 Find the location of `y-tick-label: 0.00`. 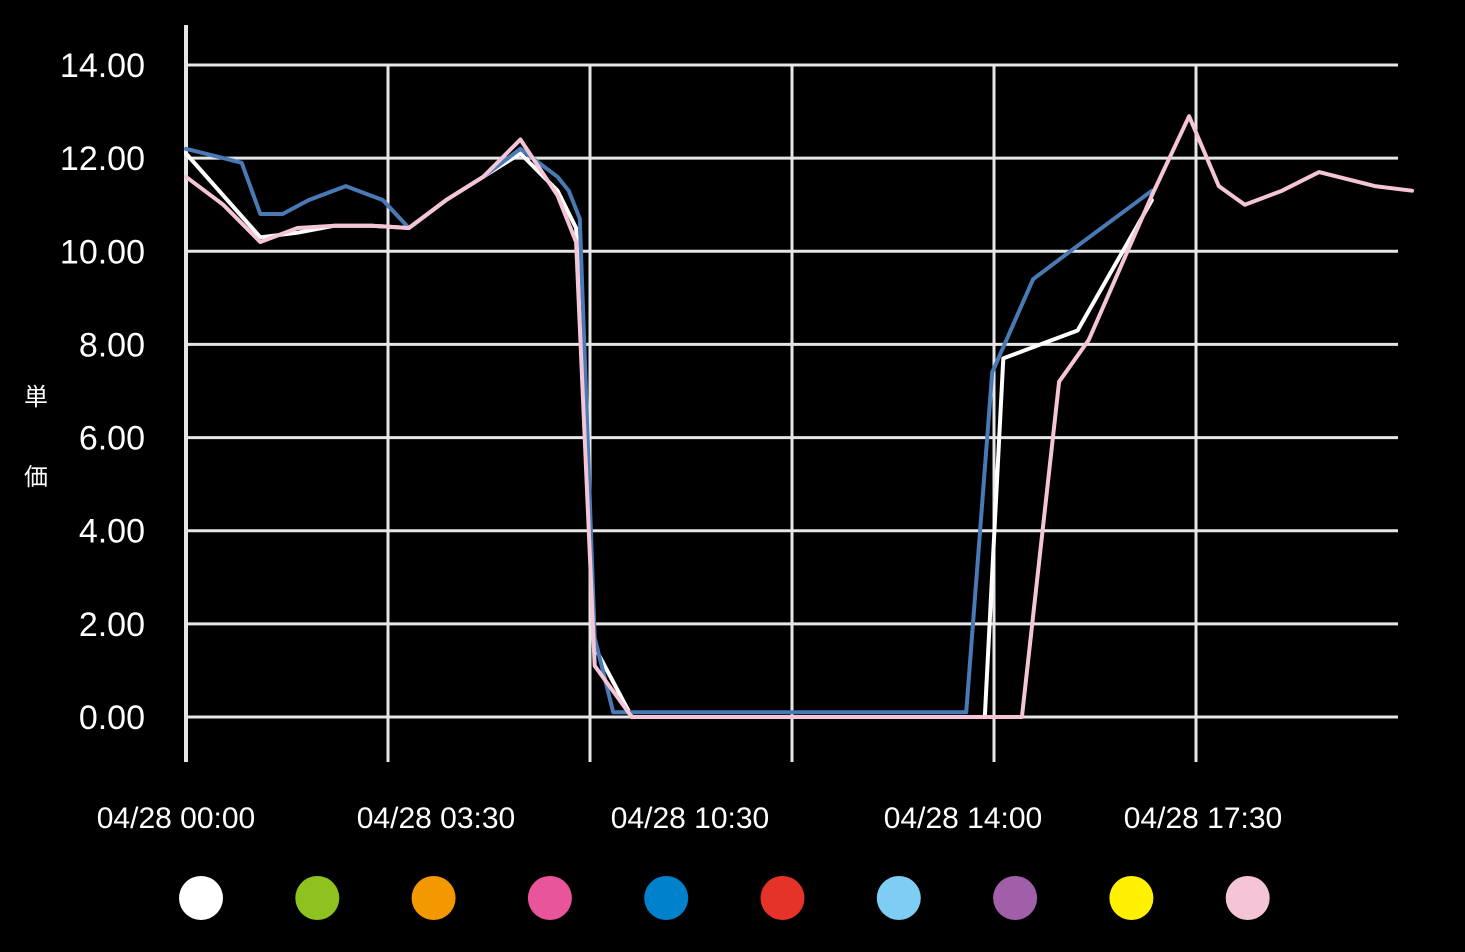

y-tick-label: 0.00 is located at coordinates (112, 718).